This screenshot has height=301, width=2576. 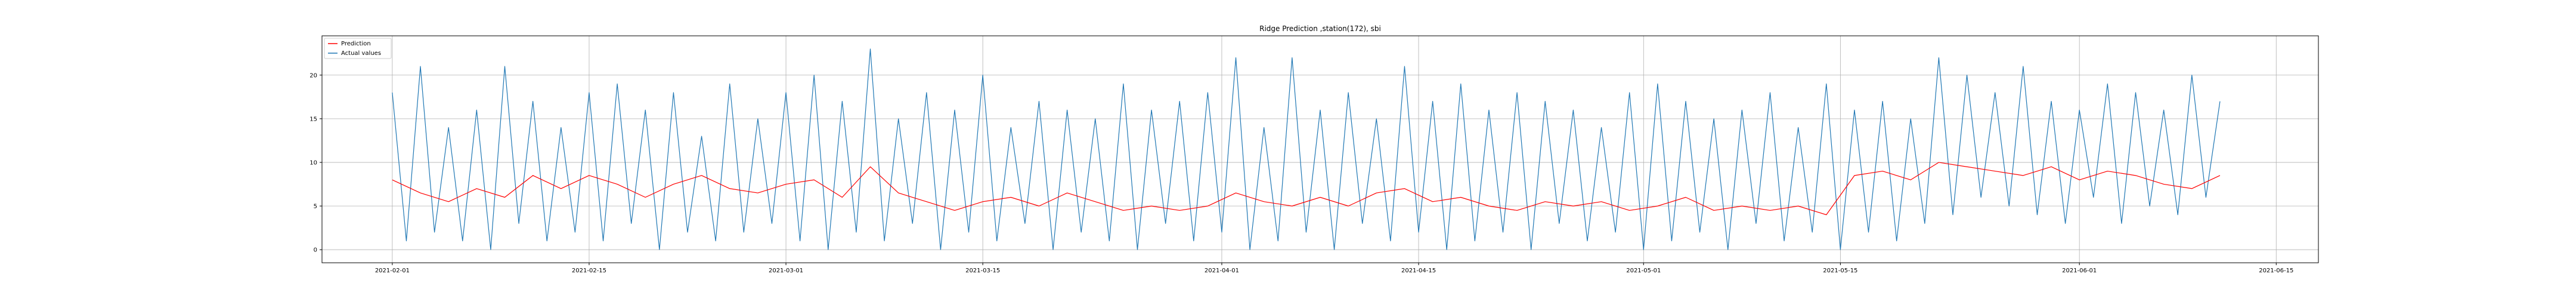 What do you see at coordinates (983, 271) in the screenshot?
I see `x-tick-label: 2021-03-15` at bounding box center [983, 271].